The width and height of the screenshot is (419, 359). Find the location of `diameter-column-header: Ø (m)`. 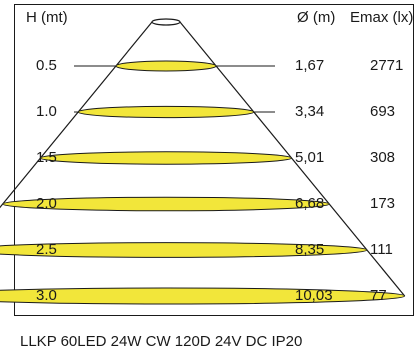

diameter-column-header: Ø (m) is located at coordinates (316, 17).